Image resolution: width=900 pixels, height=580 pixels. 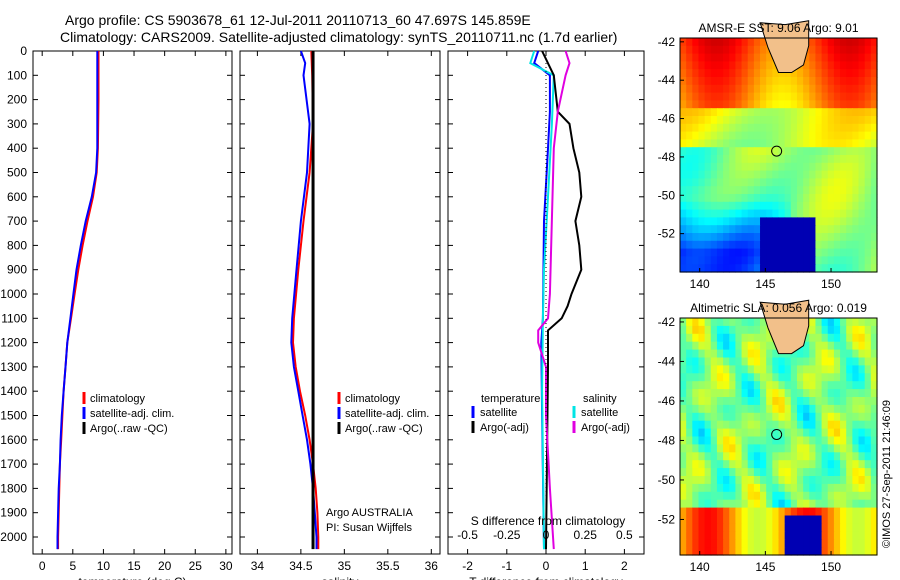 What do you see at coordinates (118, 399) in the screenshot?
I see `legend-label: climatology` at bounding box center [118, 399].